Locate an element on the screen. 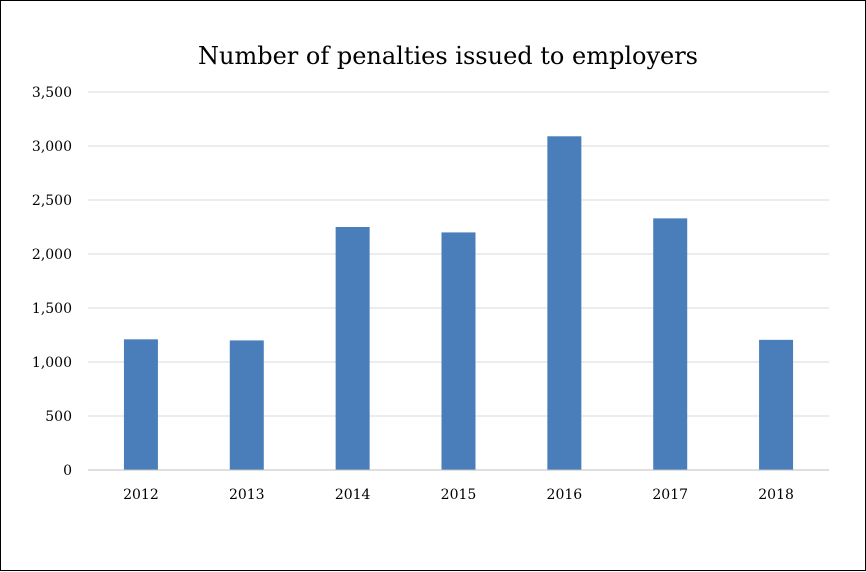 Image resolution: width=866 pixels, height=572 pixels. y-tick-label: 3,500 is located at coordinates (52, 93).